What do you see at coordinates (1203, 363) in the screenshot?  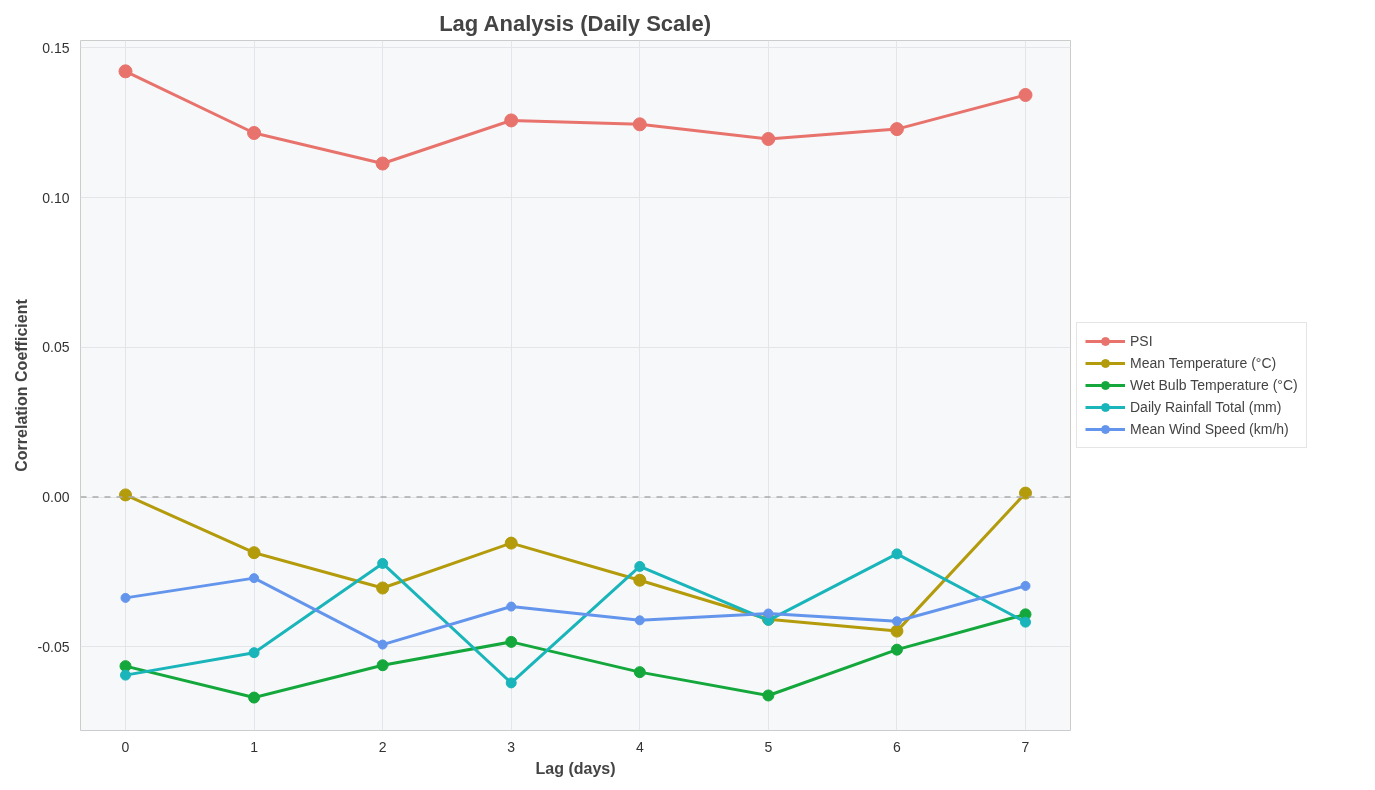 I see `legend-label: Mean Temperature (°C)` at bounding box center [1203, 363].